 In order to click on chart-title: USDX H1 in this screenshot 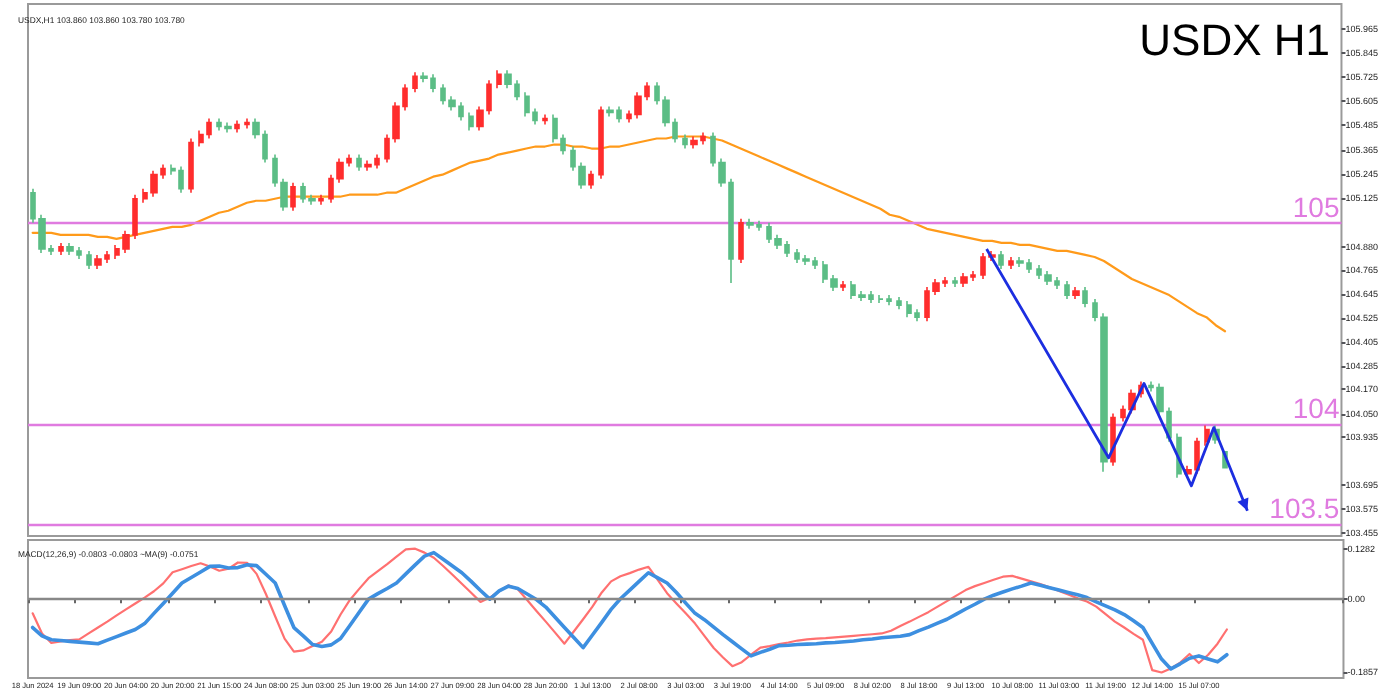, I will do `click(1234, 40)`.